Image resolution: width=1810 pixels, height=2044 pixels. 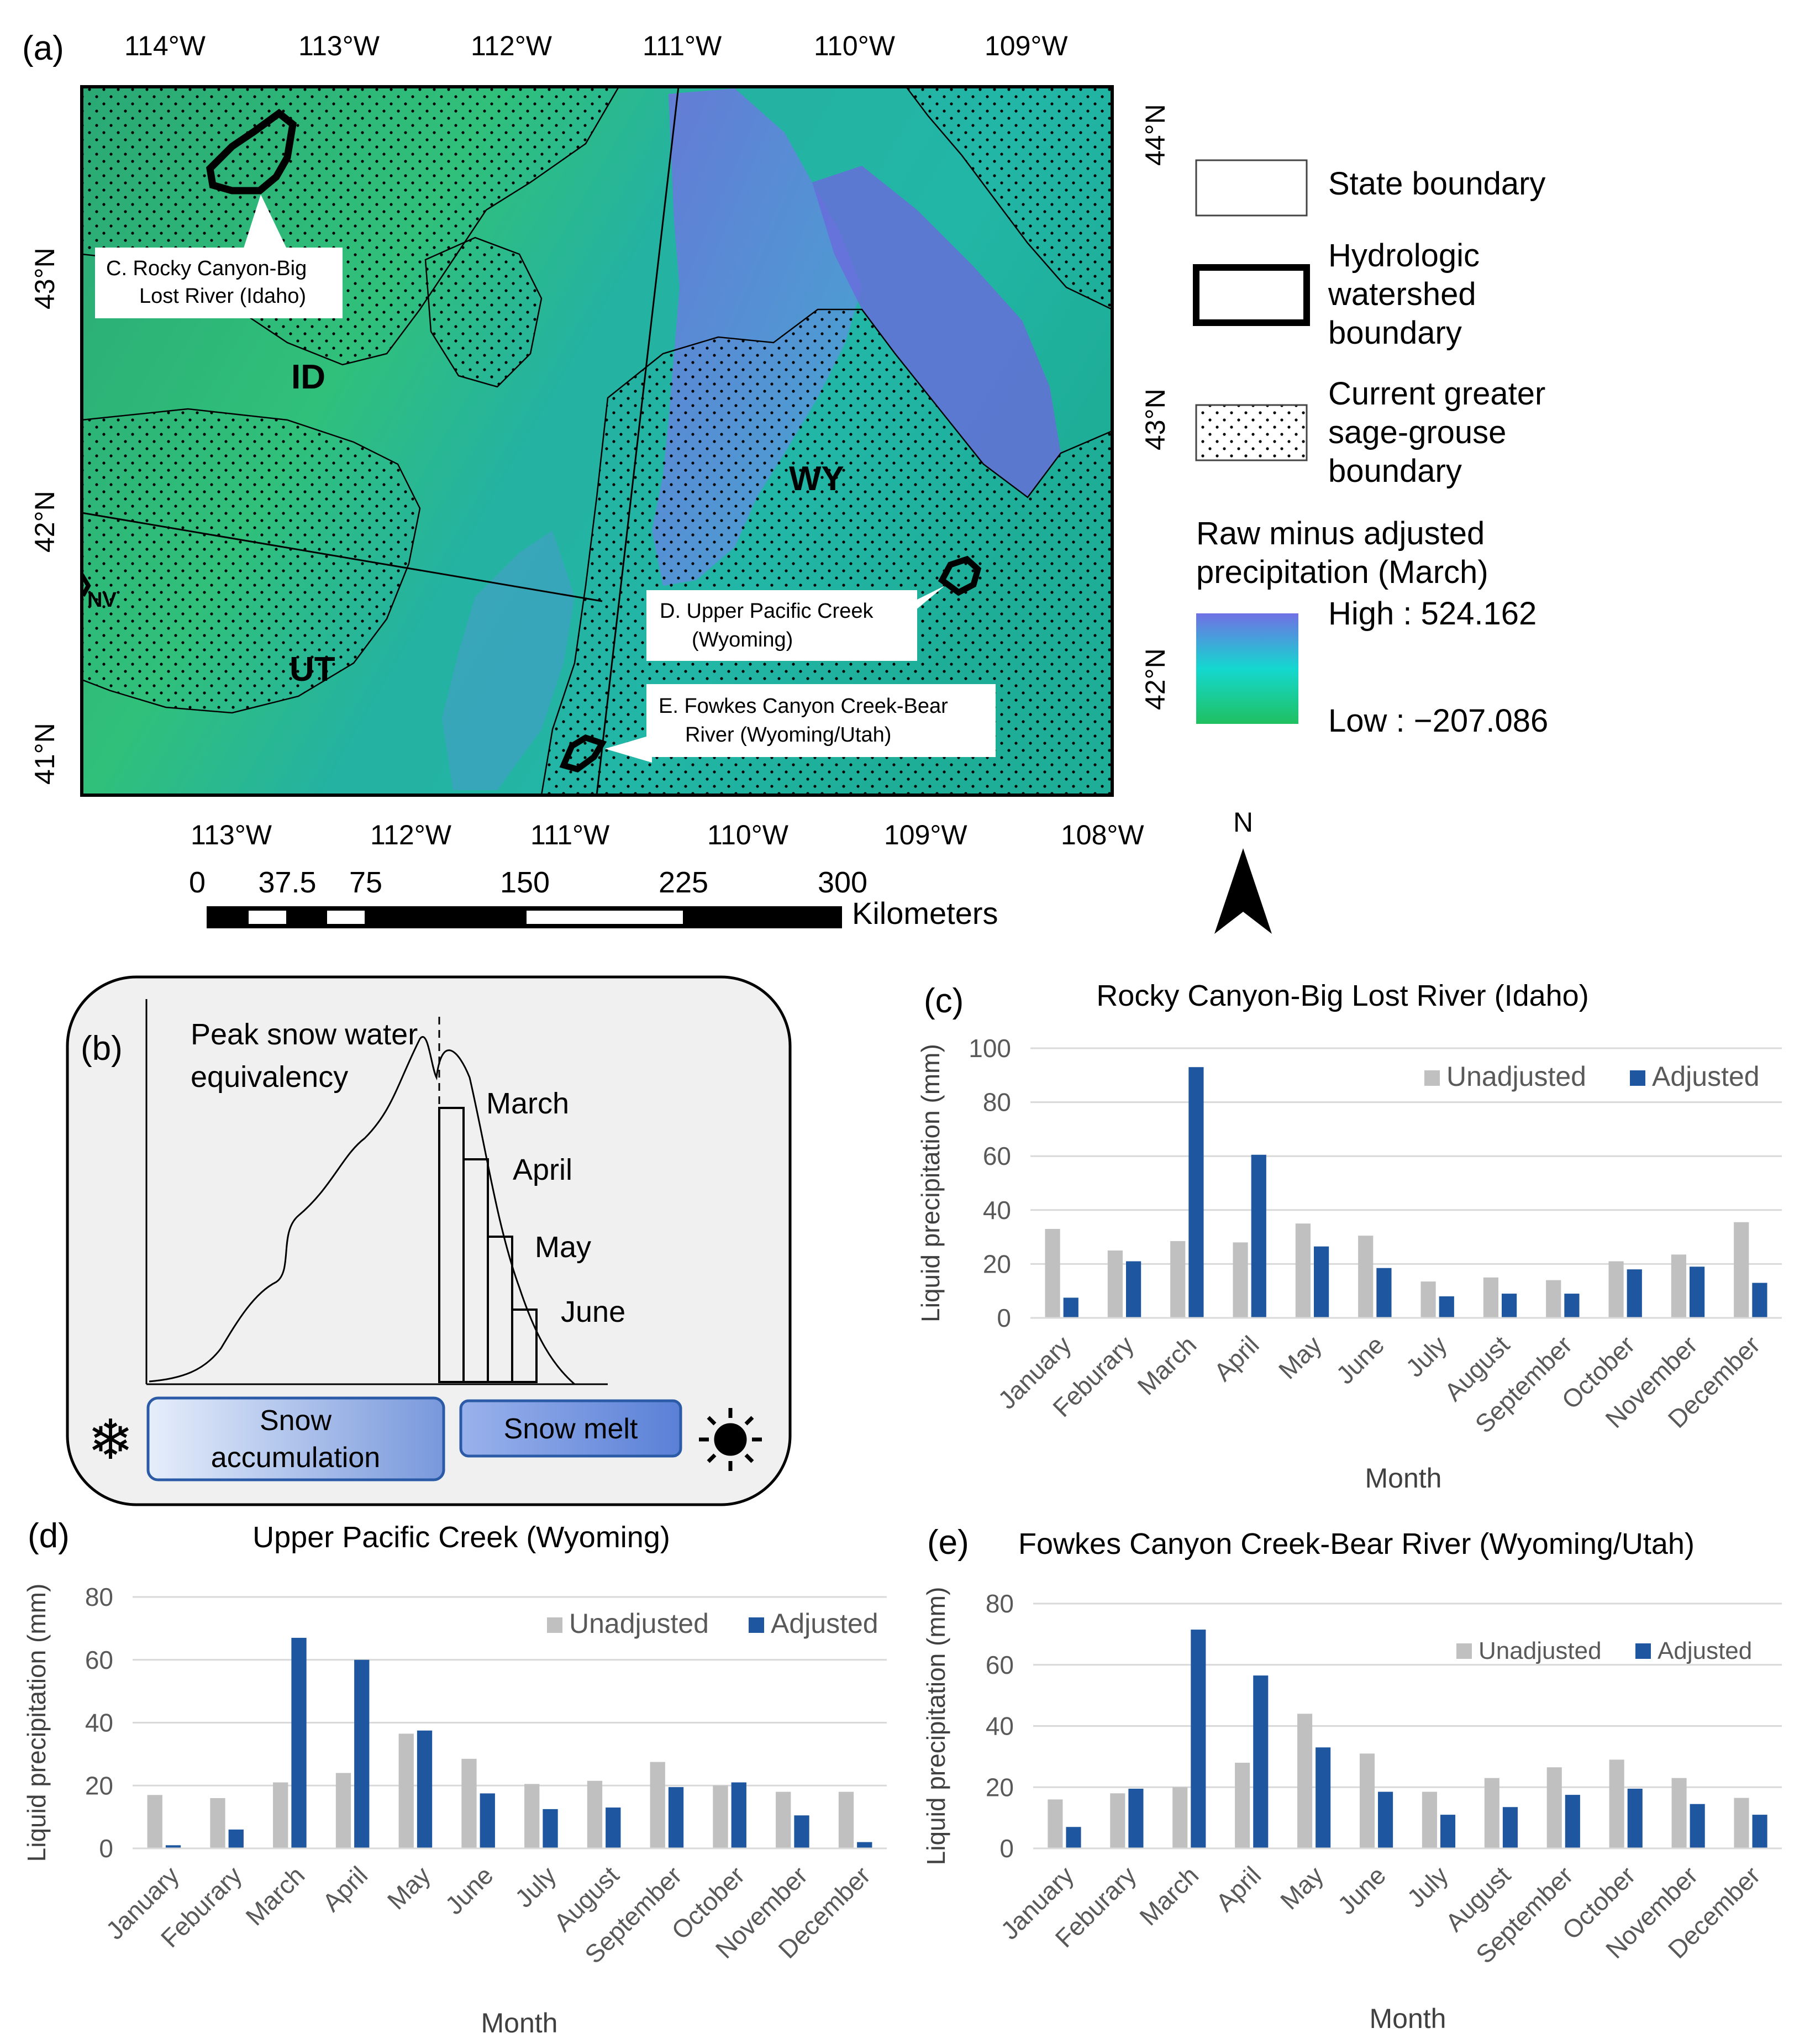 I want to click on watershed-upper-pacific, so click(x=960, y=576).